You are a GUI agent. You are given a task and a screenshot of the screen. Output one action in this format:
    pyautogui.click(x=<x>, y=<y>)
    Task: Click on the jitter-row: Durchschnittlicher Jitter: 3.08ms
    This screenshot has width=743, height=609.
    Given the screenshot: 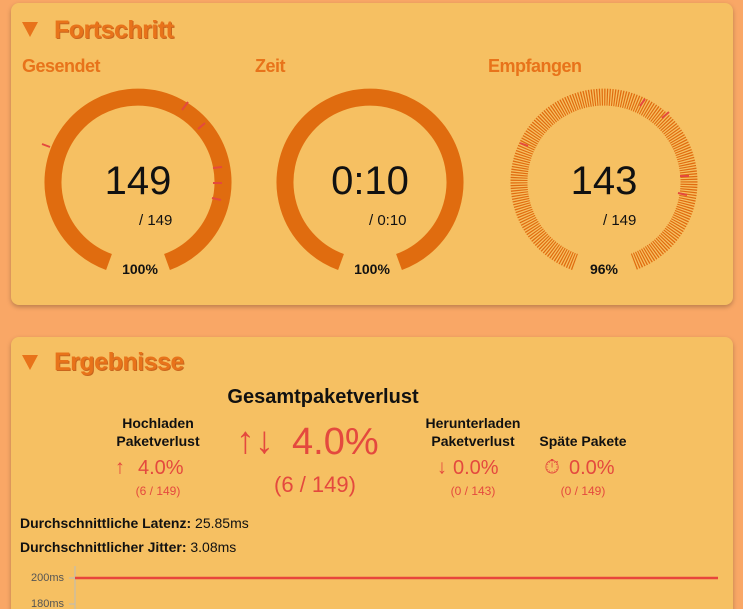 What is the action you would take?
    pyautogui.click(x=128, y=547)
    